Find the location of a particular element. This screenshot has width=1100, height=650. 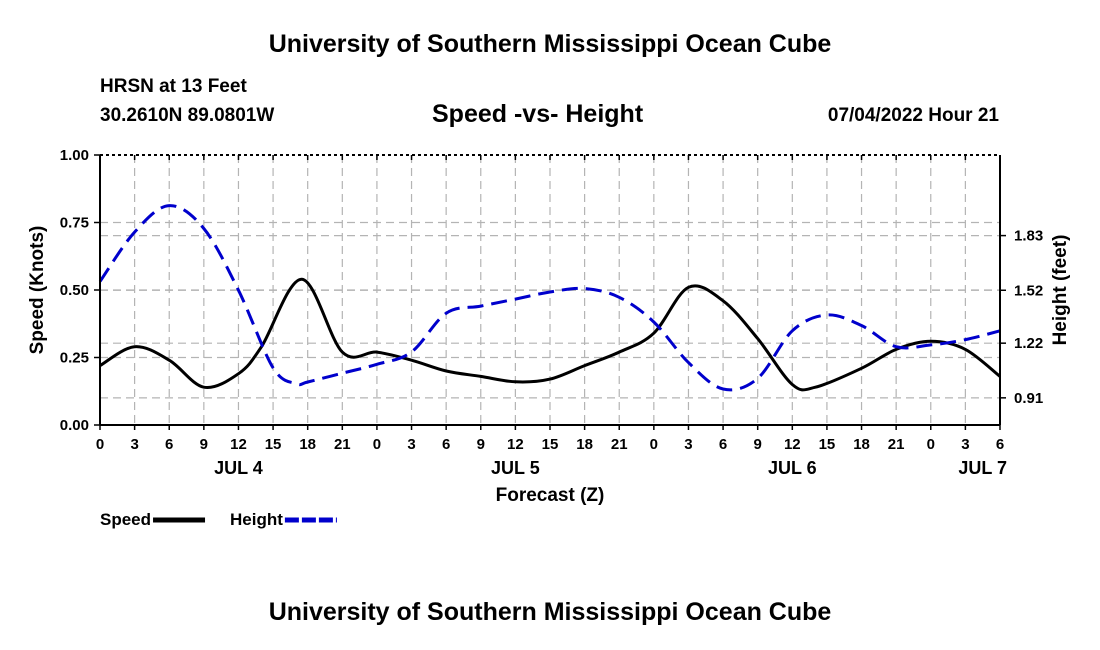

x-axis-title: Forecast (Z) is located at coordinates (550, 495).